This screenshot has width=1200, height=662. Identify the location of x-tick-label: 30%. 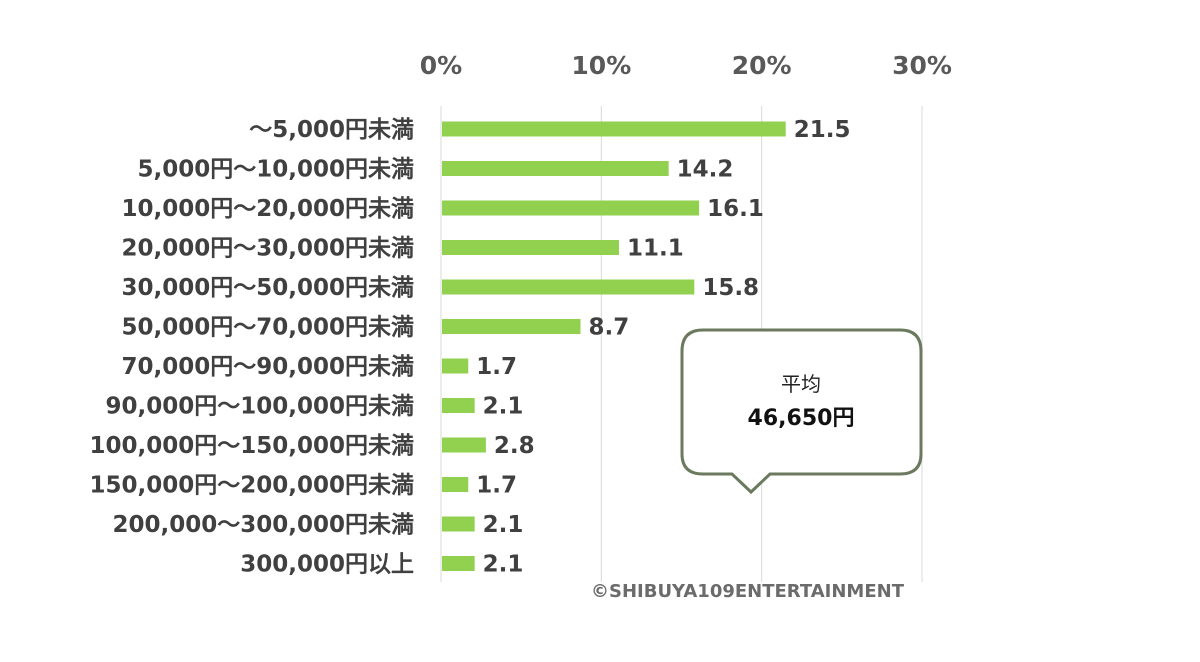
(922, 65).